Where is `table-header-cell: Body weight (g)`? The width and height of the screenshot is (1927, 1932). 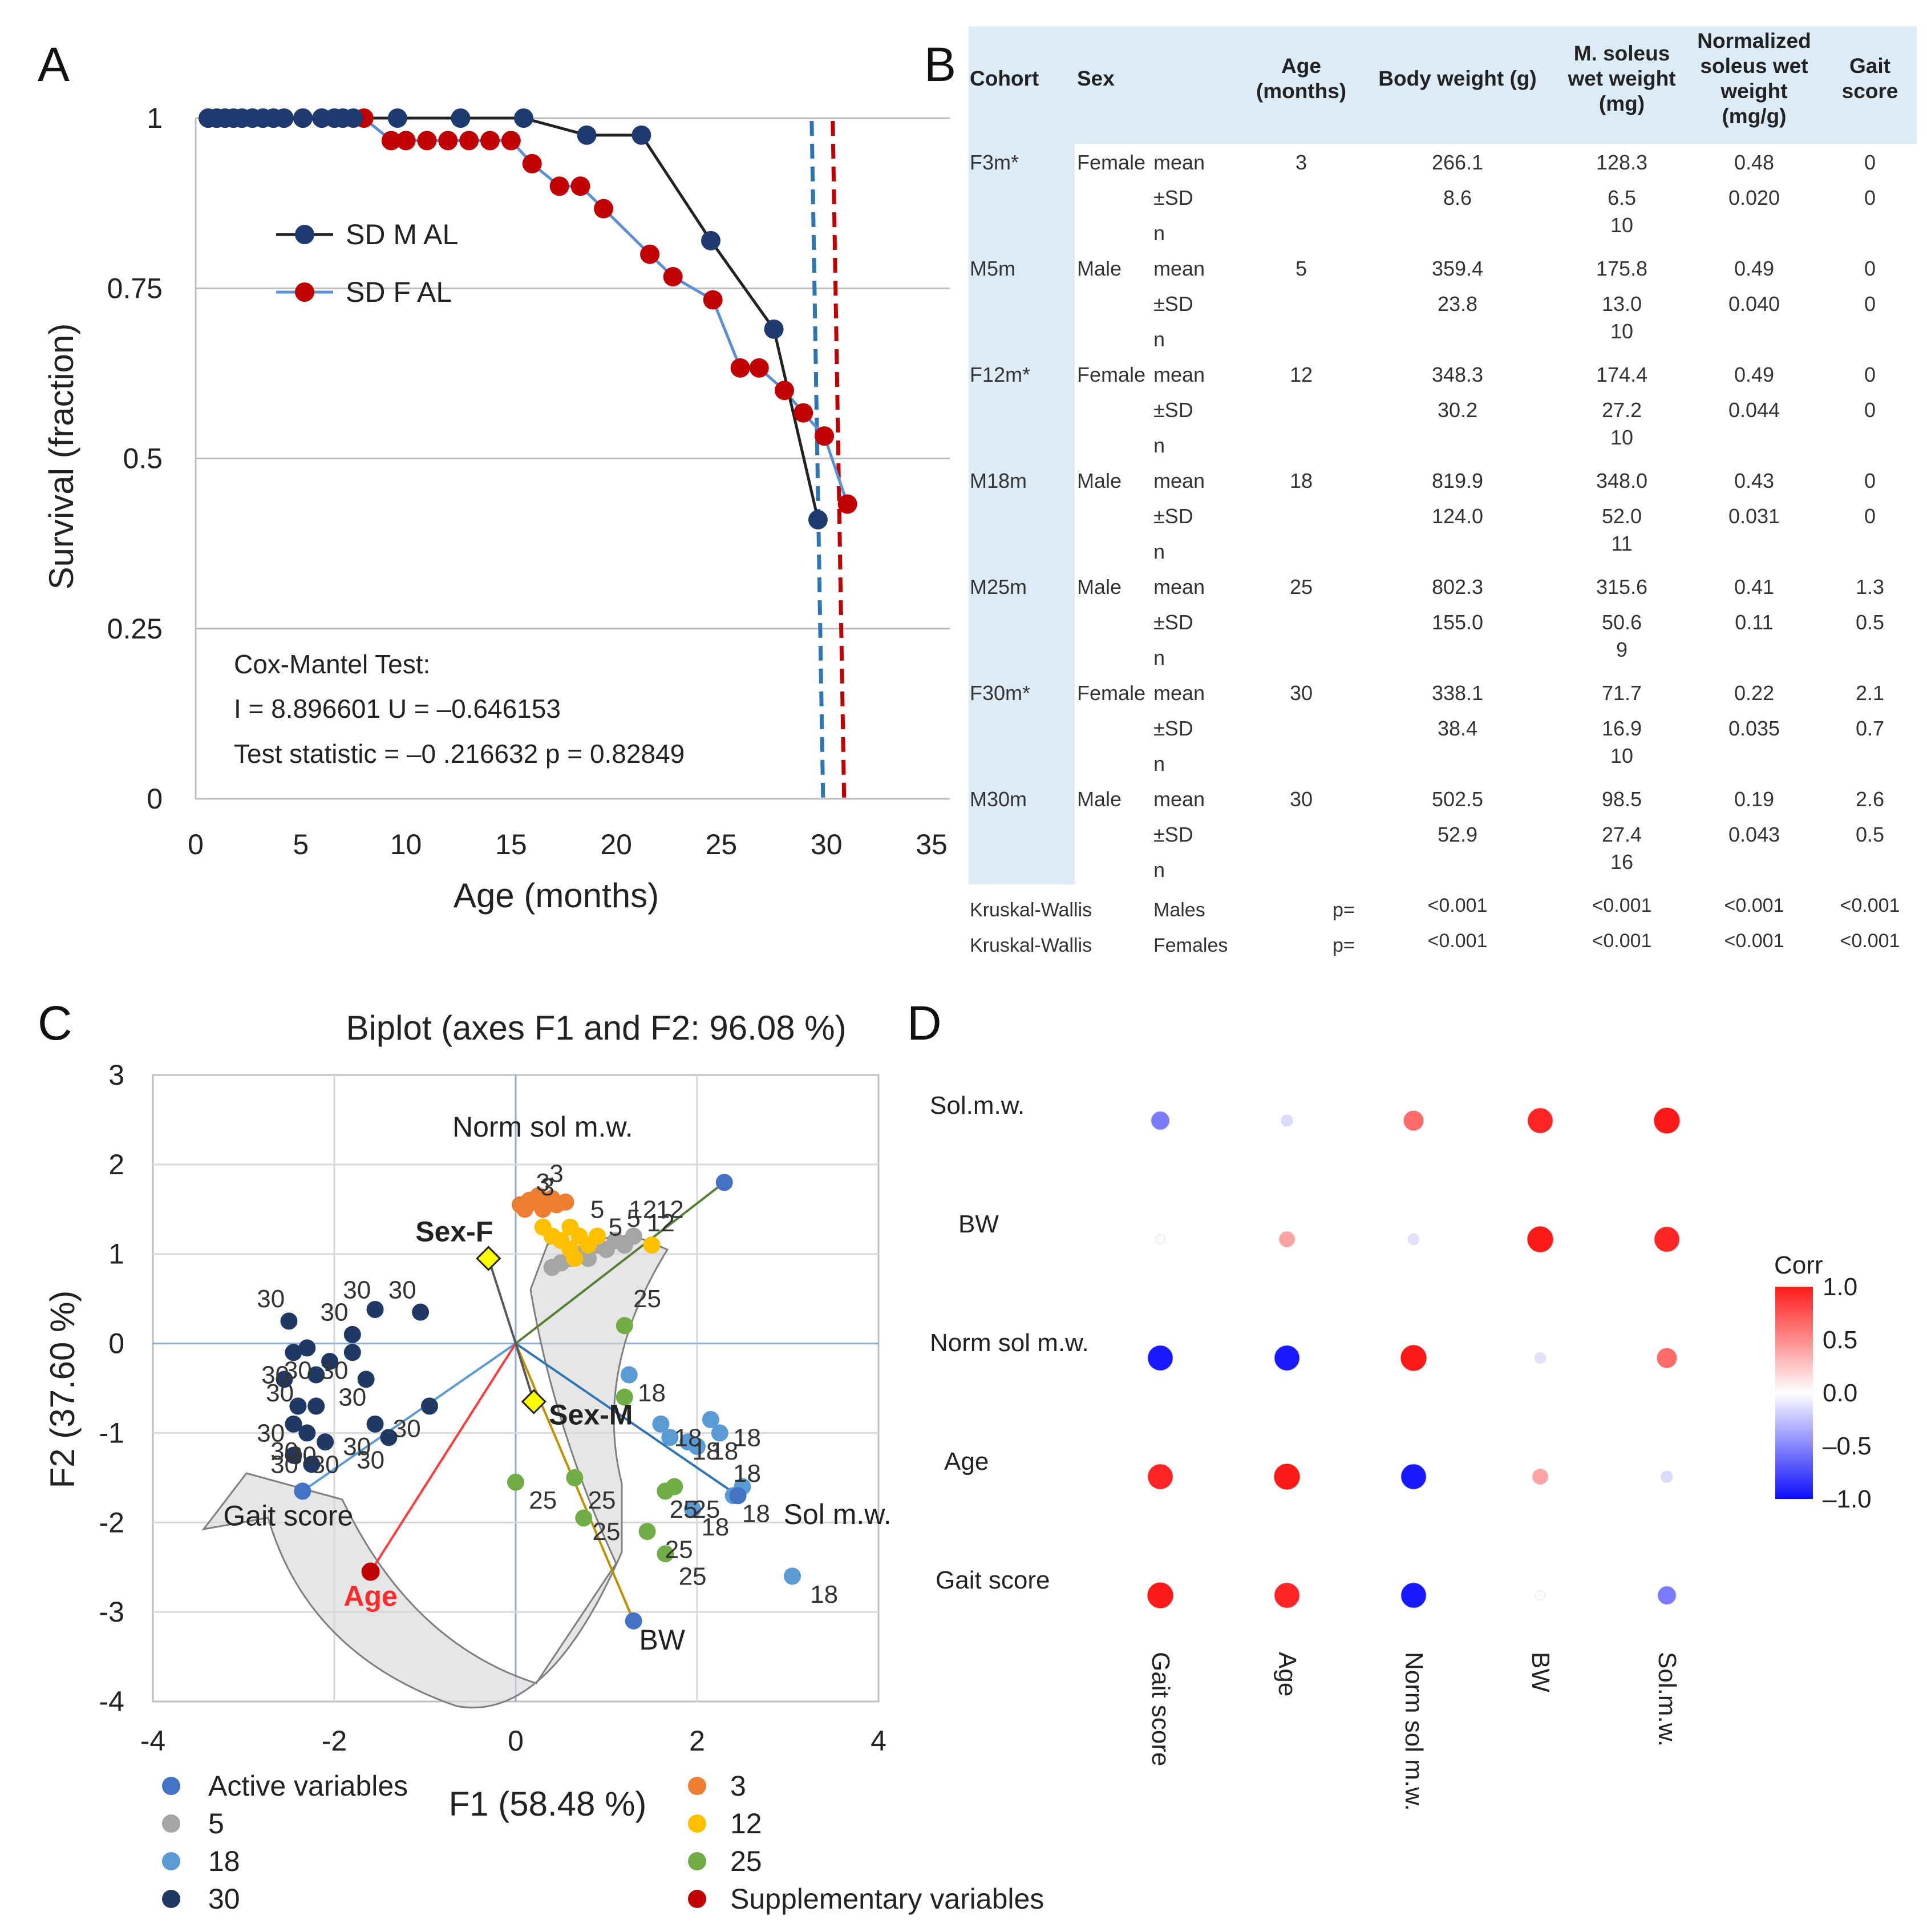 table-header-cell: Body weight (g) is located at coordinates (1457, 78).